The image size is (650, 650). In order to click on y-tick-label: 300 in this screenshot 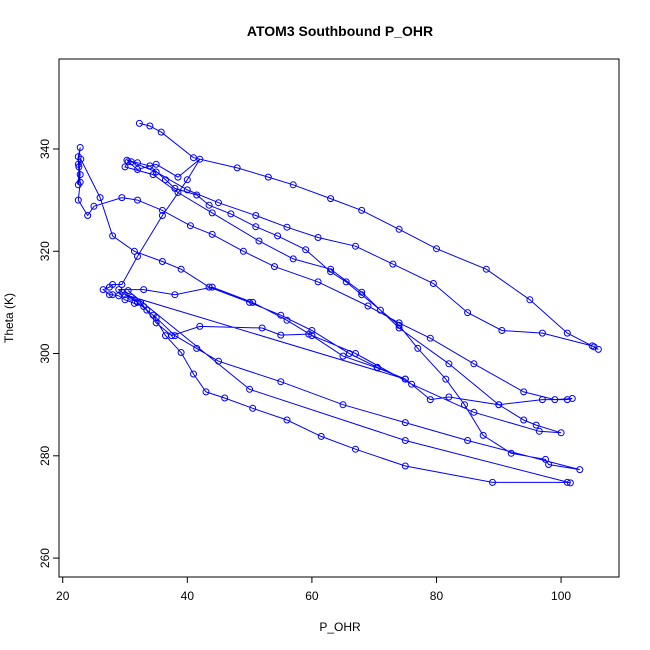, I will do `click(45, 353)`.